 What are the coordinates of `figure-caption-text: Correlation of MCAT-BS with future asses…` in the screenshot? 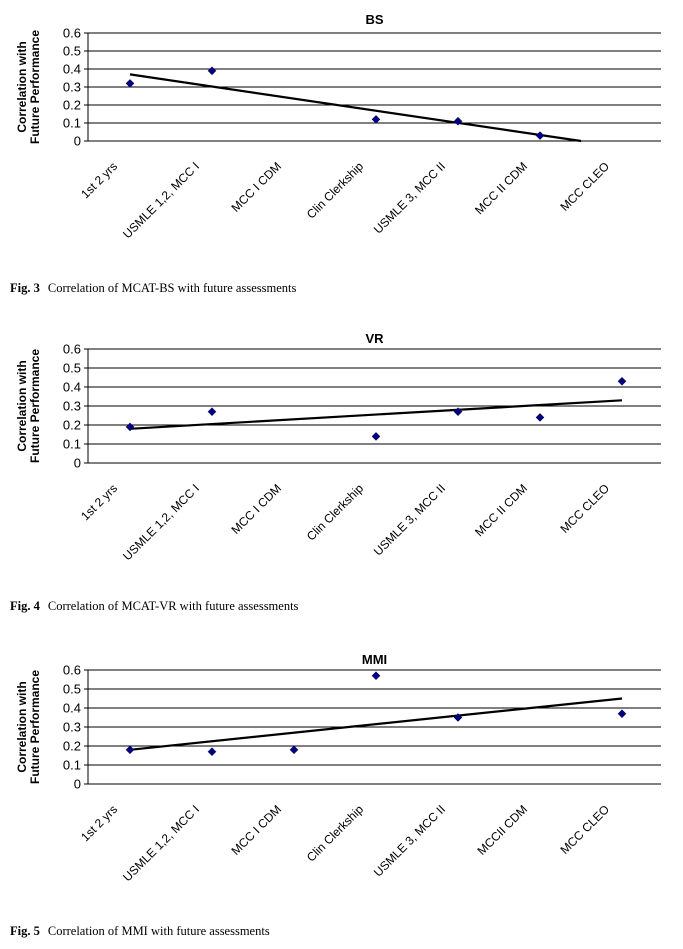 It's located at (172, 288).